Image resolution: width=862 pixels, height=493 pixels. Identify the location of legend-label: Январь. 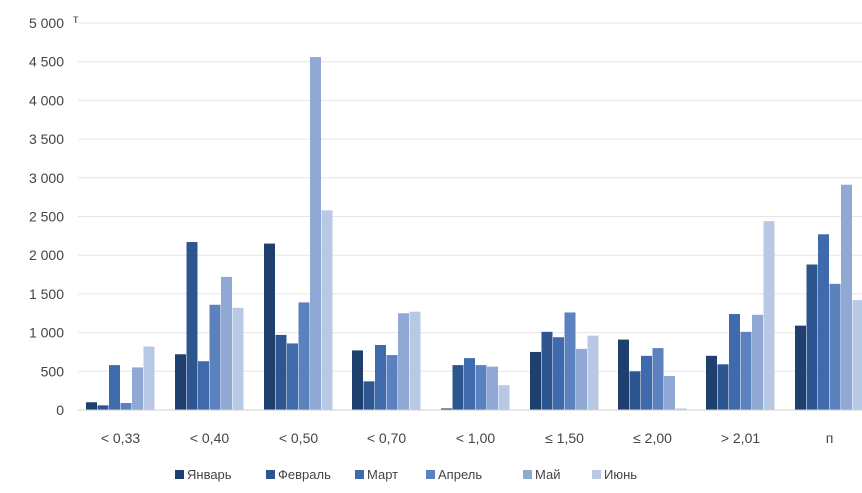
(209, 474).